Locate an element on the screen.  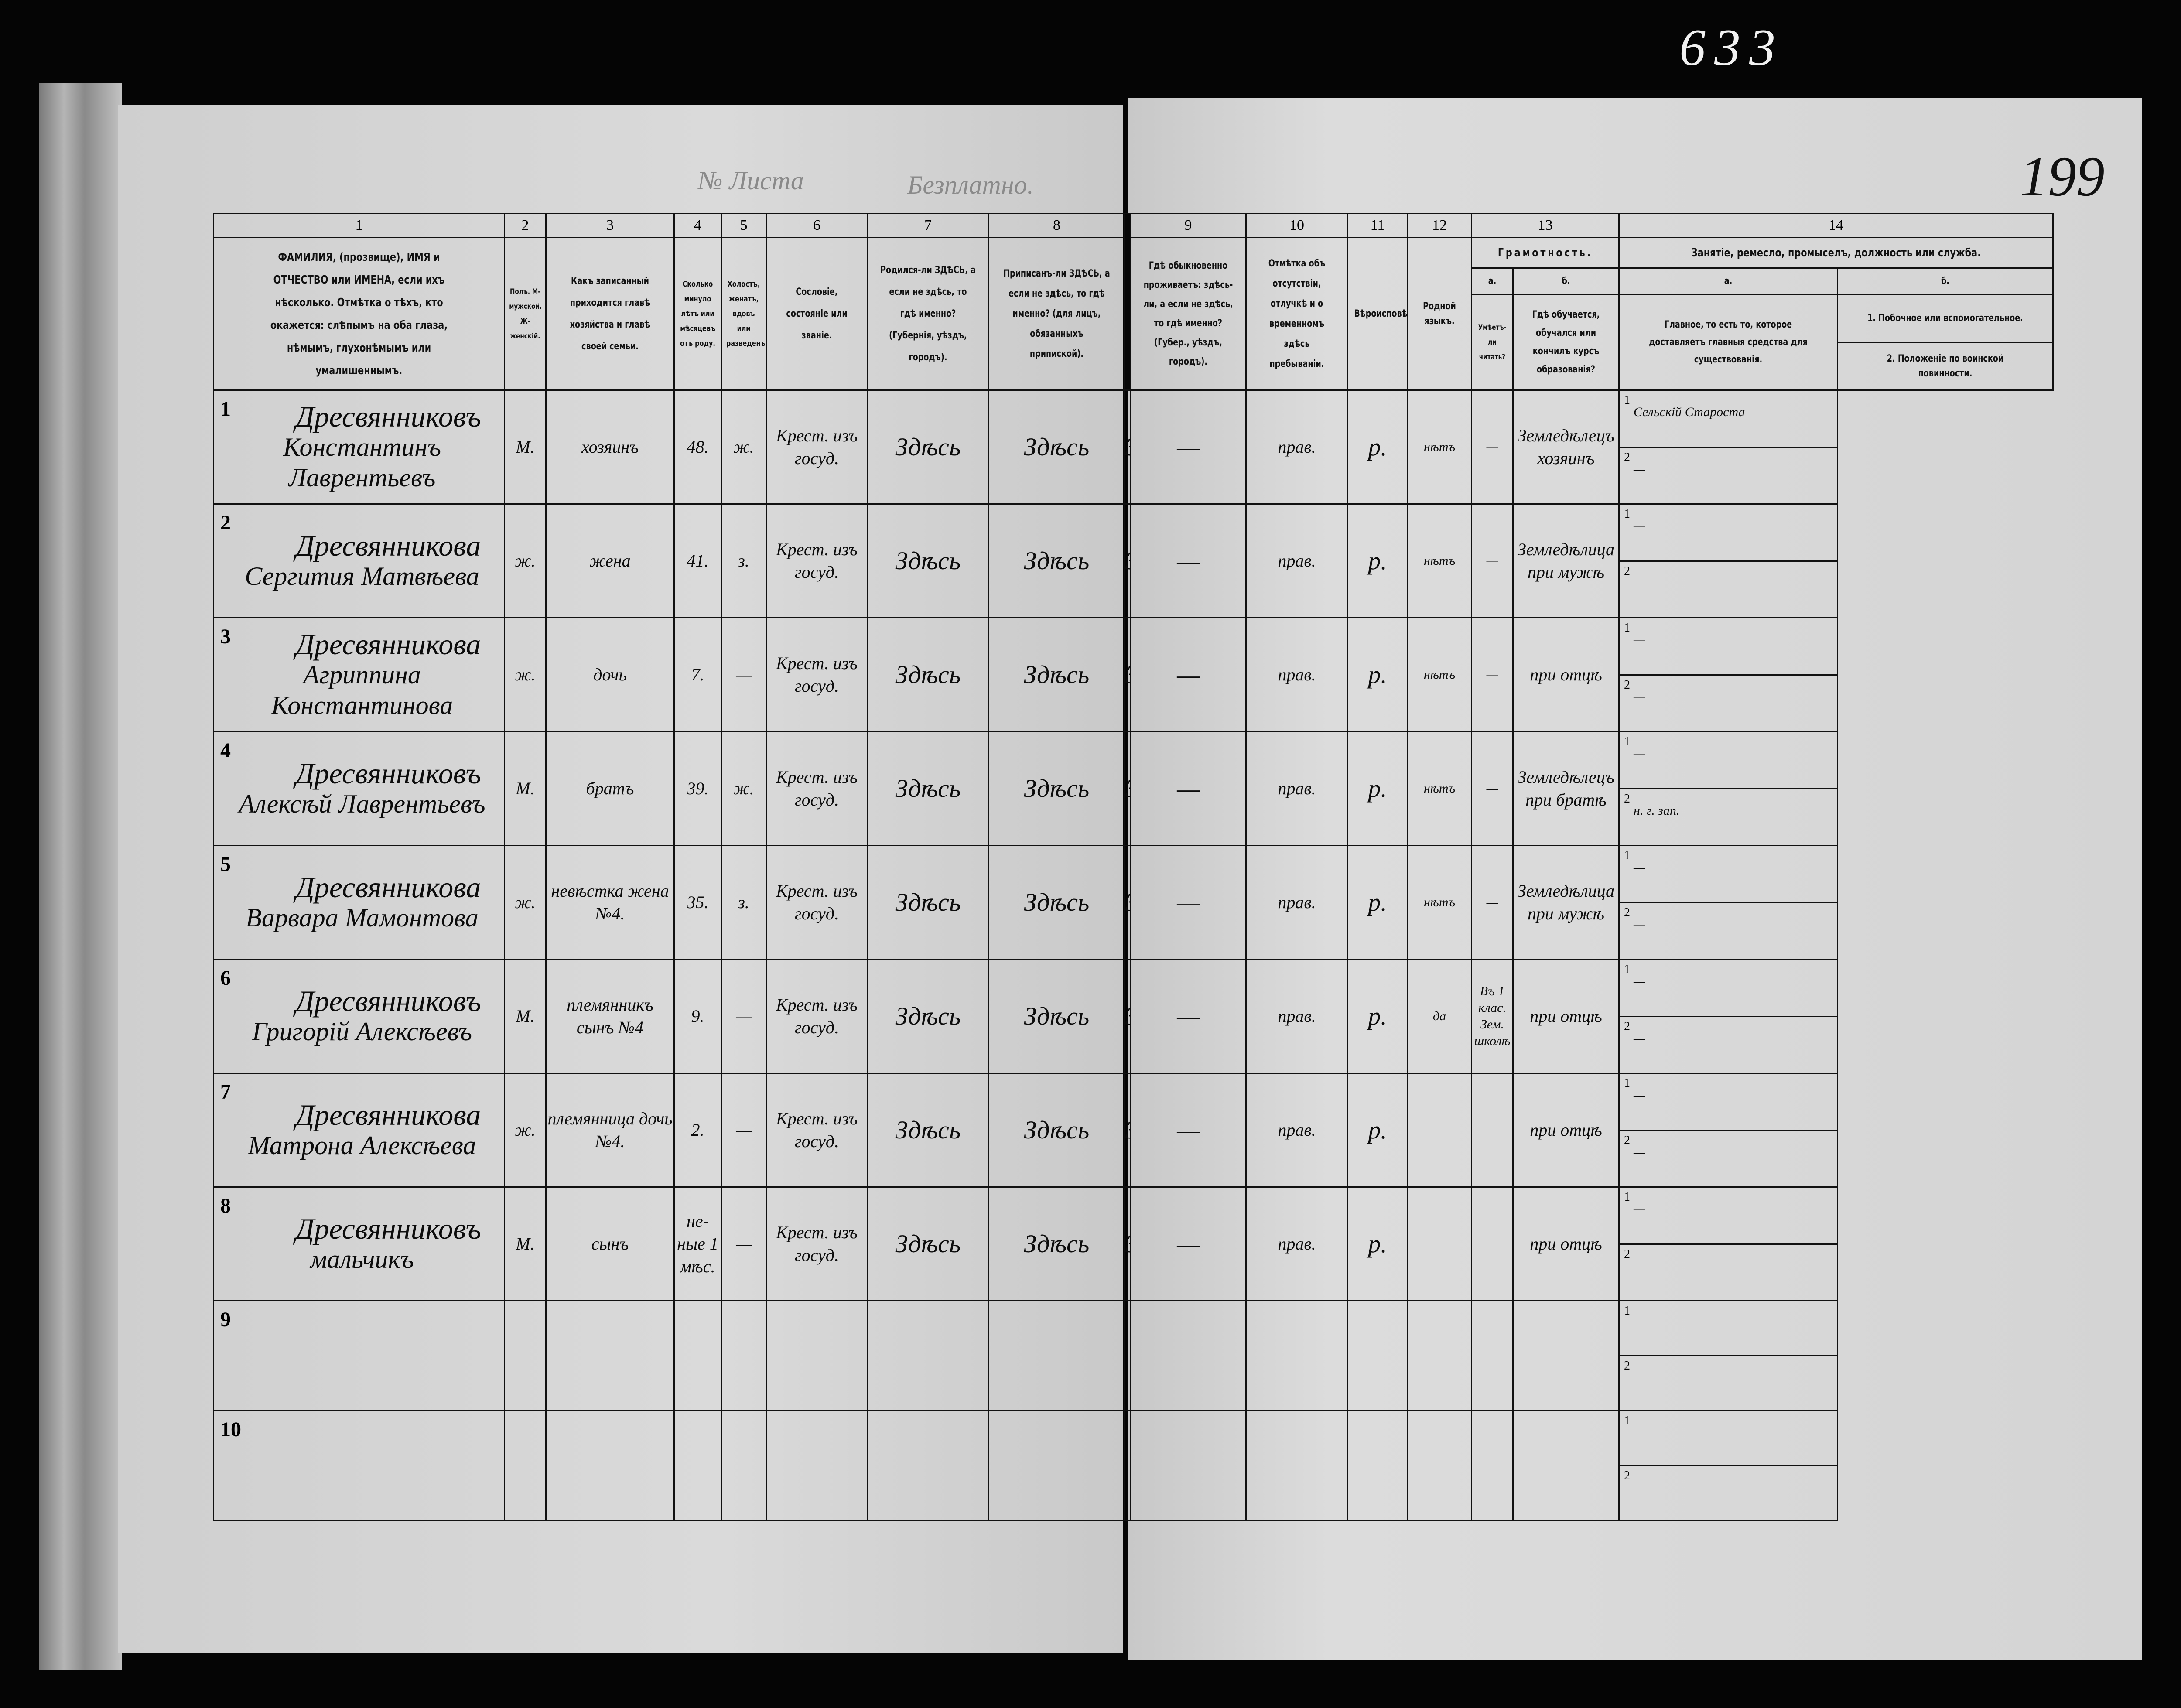
marital-cell: ж. is located at coordinates (744, 447).